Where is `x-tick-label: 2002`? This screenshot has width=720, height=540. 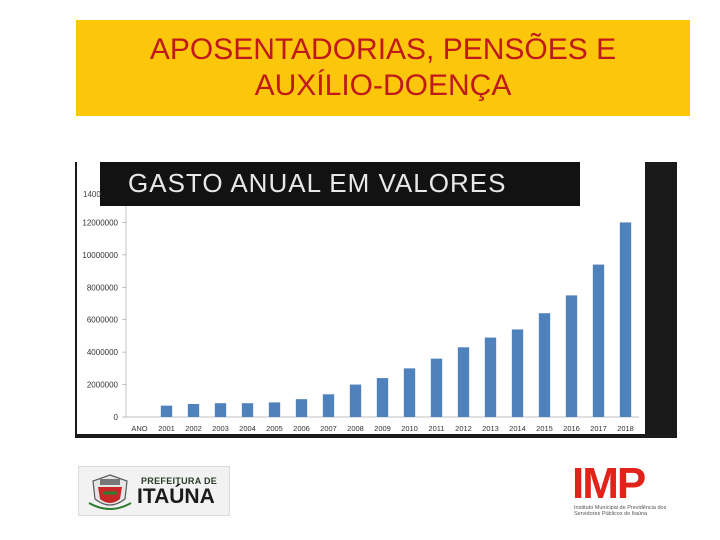
x-tick-label: 2002 is located at coordinates (193, 428).